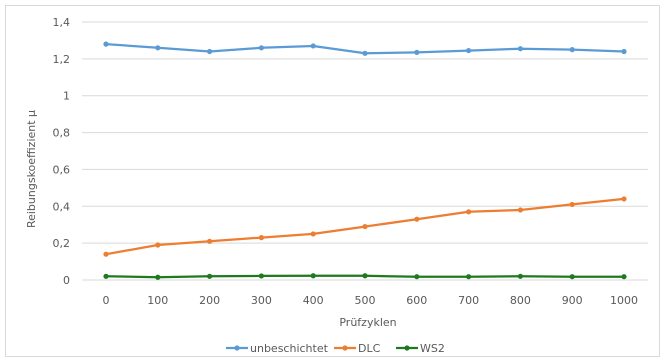 The image size is (666, 363). What do you see at coordinates (62, 243) in the screenshot?
I see `y-tick-label: 0,2` at bounding box center [62, 243].